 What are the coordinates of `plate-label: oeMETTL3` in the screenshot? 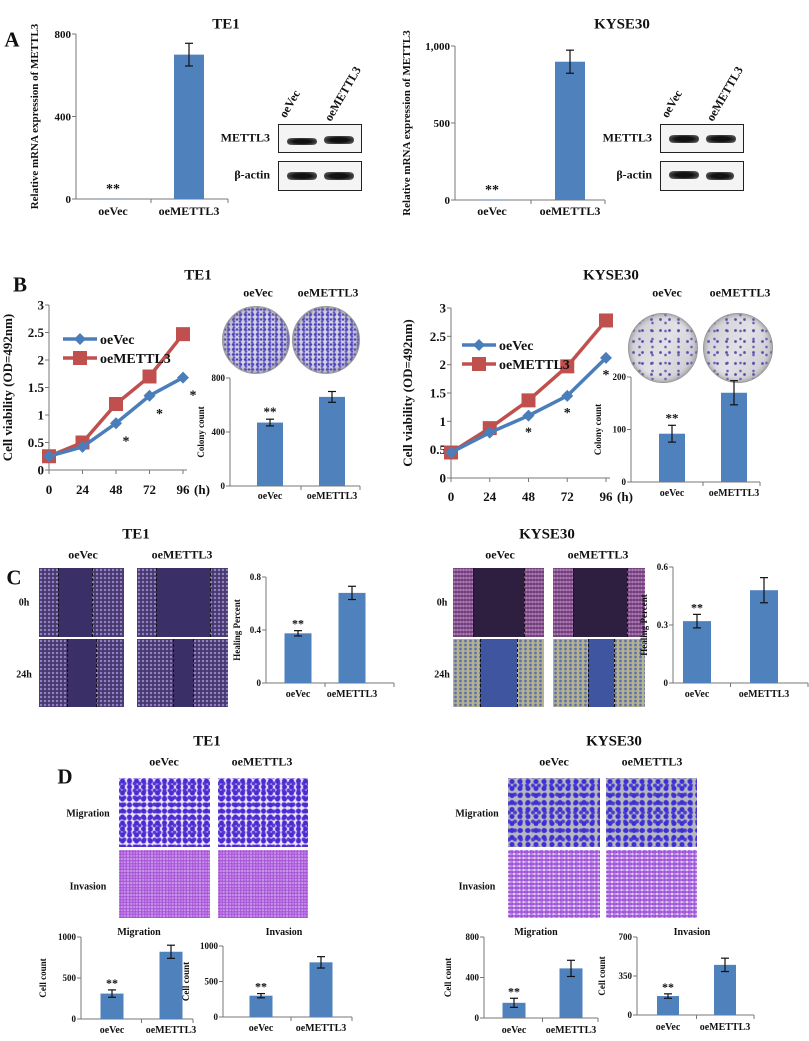 It's located at (740, 292).